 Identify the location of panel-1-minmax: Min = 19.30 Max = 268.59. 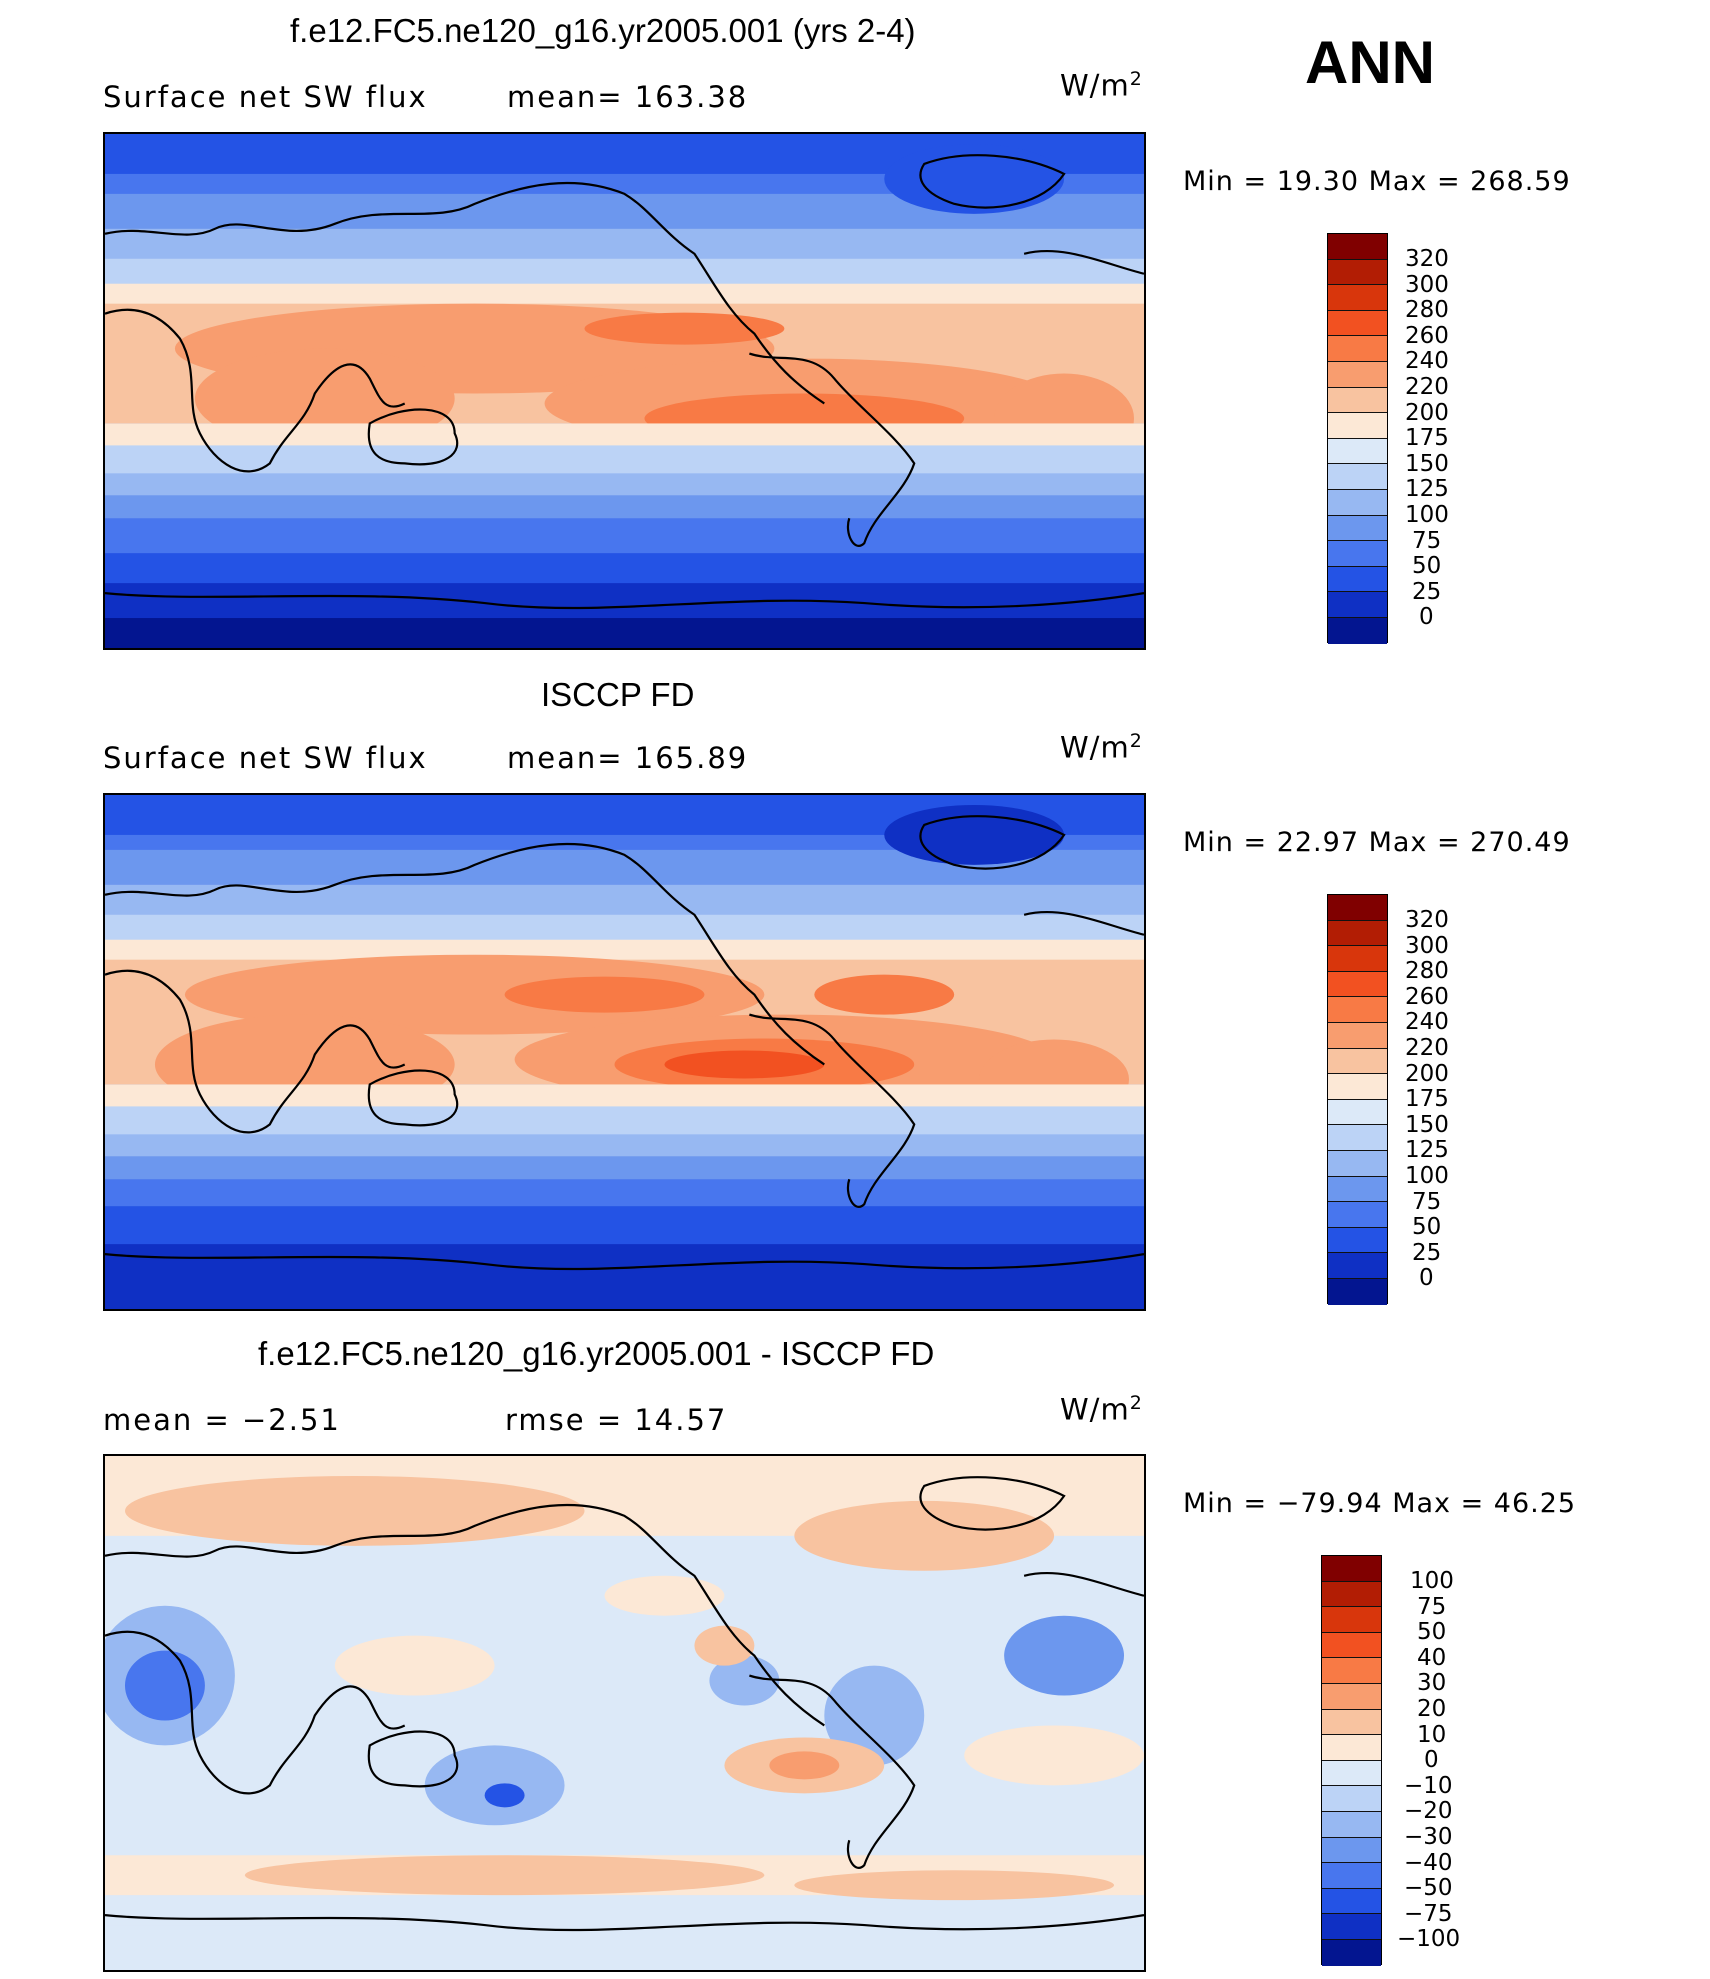
(1377, 181).